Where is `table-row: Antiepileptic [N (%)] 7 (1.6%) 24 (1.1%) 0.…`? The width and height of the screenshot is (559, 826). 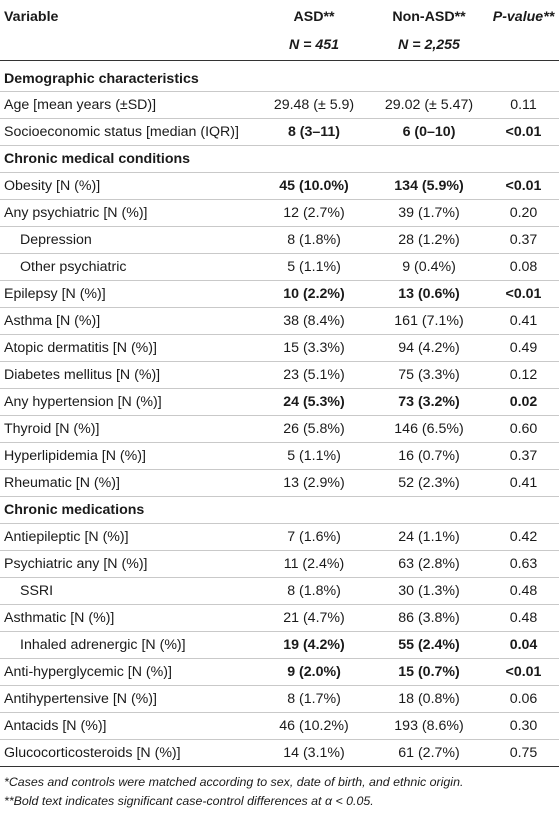 table-row: Antiepileptic [N (%)] 7 (1.6%) 24 (1.1%) 0.… is located at coordinates (279, 537).